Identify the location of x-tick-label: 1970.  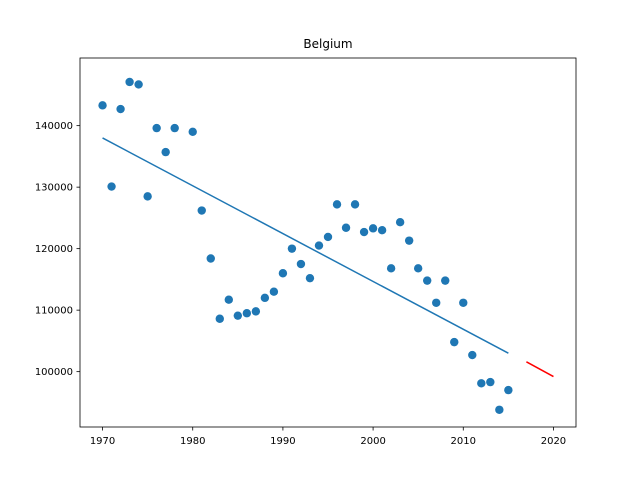
(102, 441).